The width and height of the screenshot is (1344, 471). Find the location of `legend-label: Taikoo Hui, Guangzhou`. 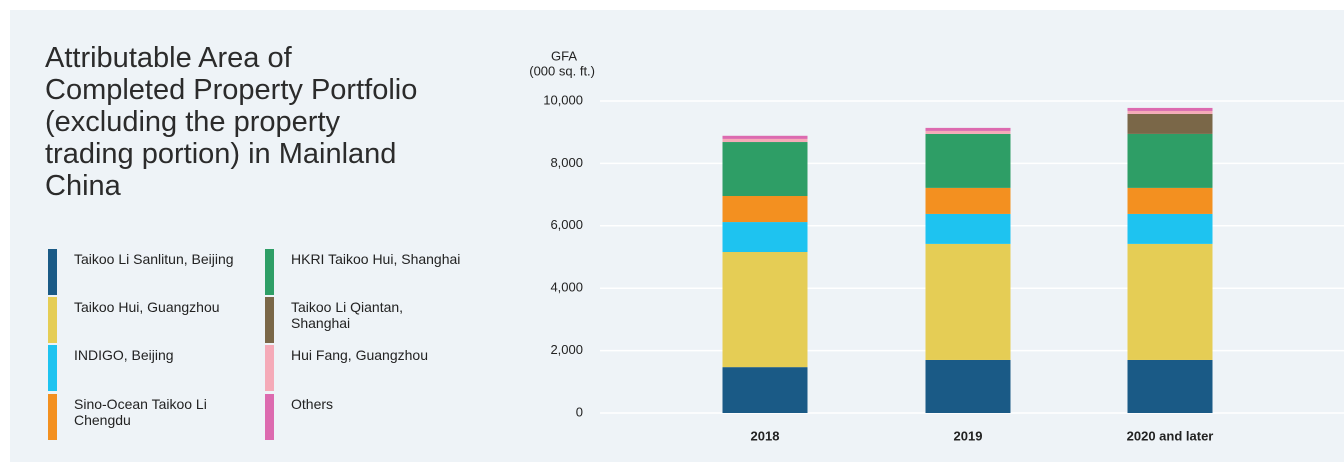

legend-label: Taikoo Hui, Guangzhou is located at coordinates (147, 307).